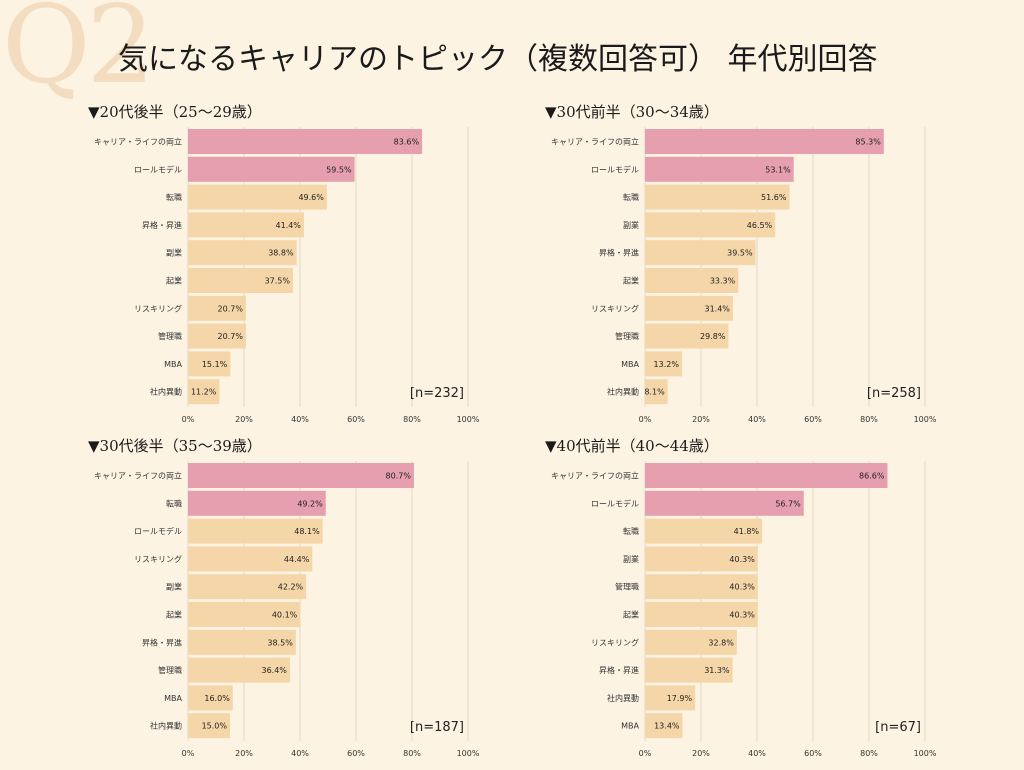 The image size is (1024, 770). Describe the element at coordinates (280, 642) in the screenshot. I see `value-label: 38.5%` at that location.